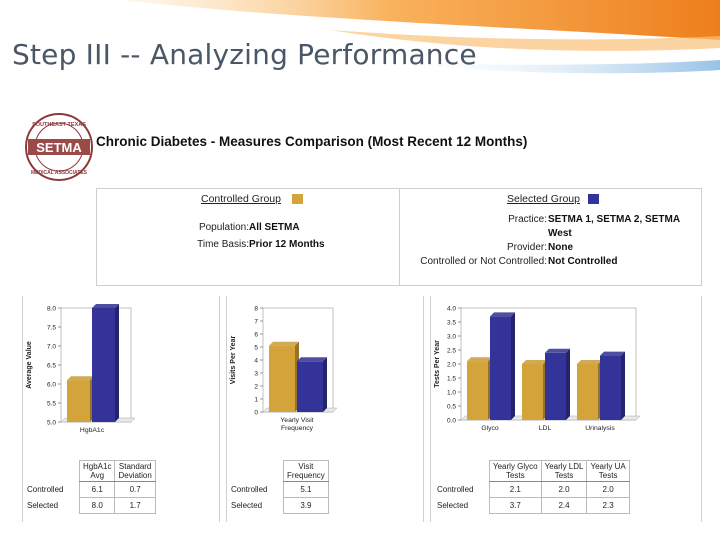  Describe the element at coordinates (526, 247) in the screenshot. I see `criteria-label: Provider:` at that location.